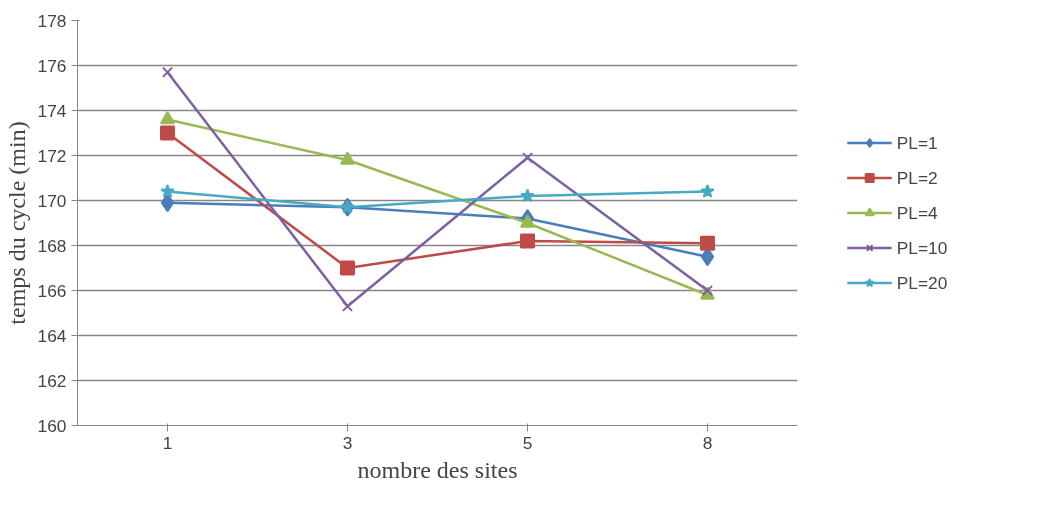 Image resolution: width=1058 pixels, height=531 pixels. What do you see at coordinates (52, 65) in the screenshot?
I see `y-tick-label: 176` at bounding box center [52, 65].